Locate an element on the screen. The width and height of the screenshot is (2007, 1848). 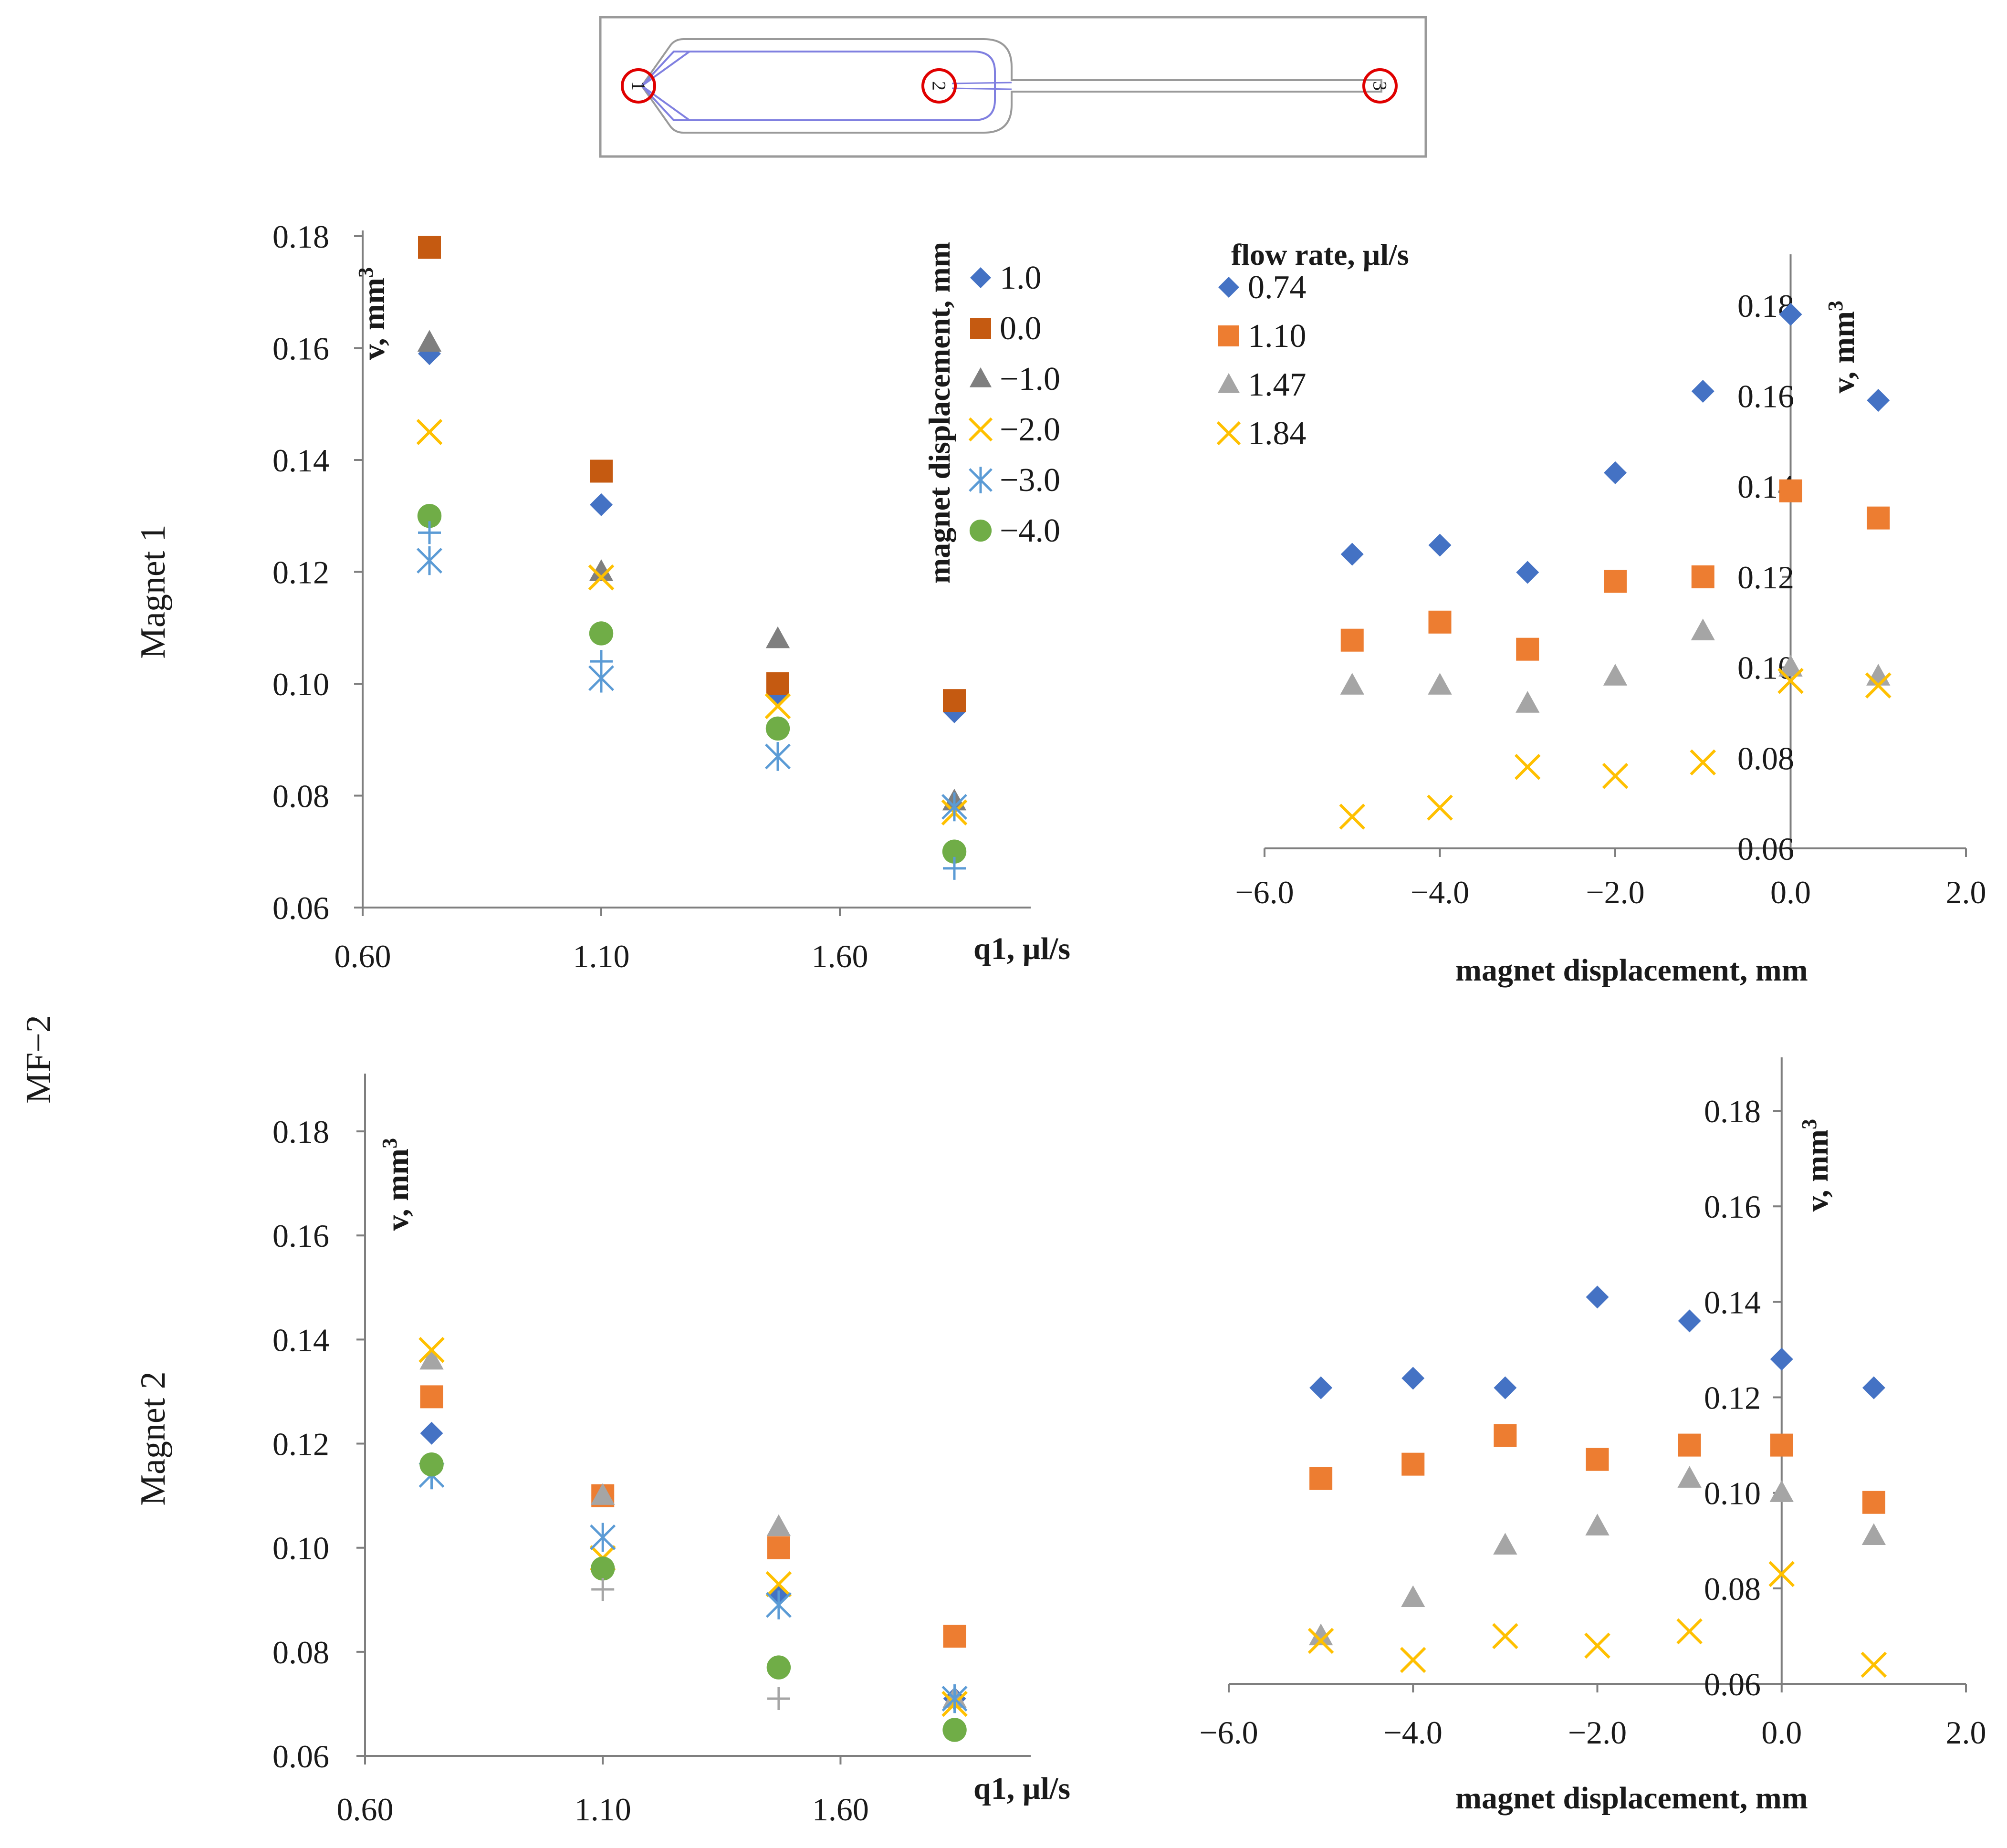
legend-marker-star is located at coordinates (981, 480).